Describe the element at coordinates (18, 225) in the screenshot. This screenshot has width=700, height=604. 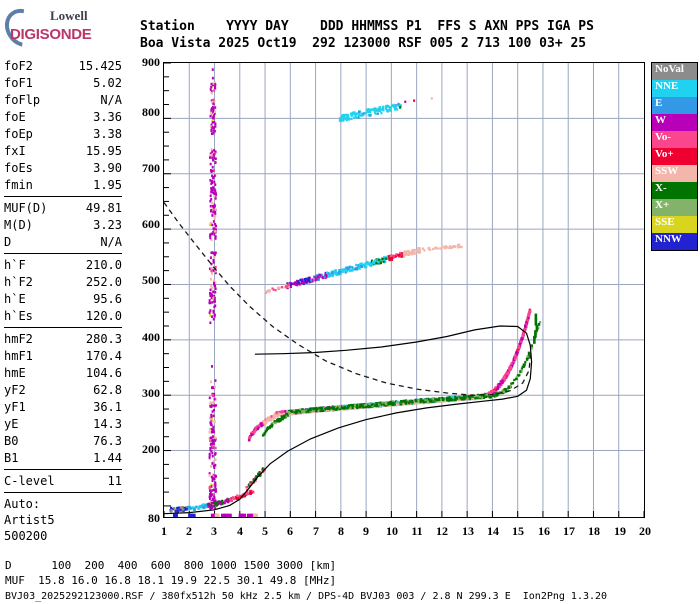
I see `param-key: M(D)` at that location.